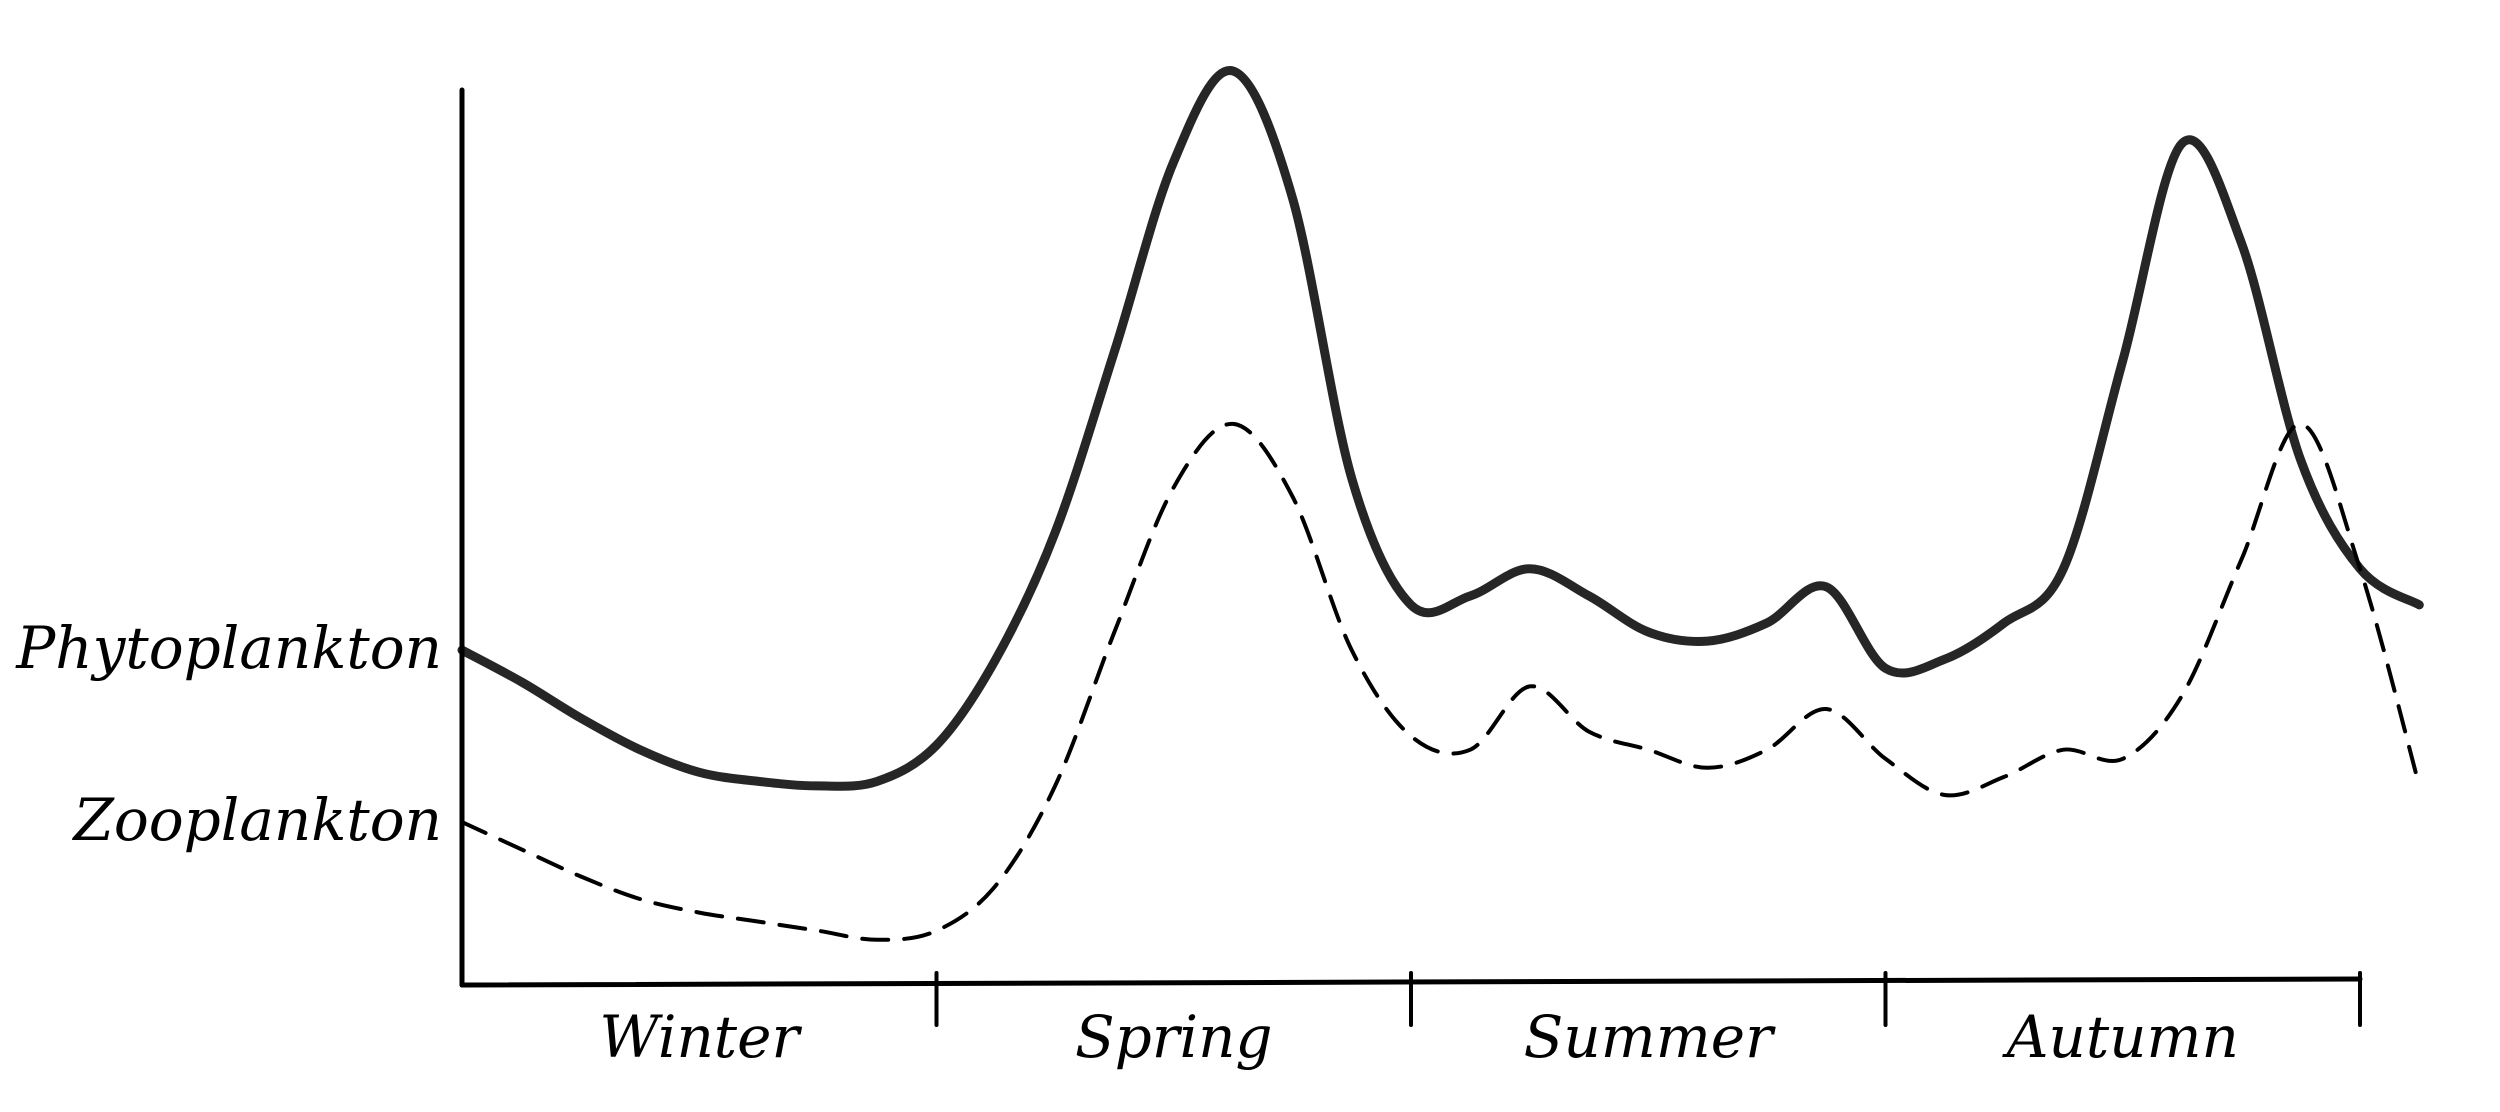  Describe the element at coordinates (2120, 1037) in the screenshot. I see `x-tick-label-autumn: Autumn` at that location.